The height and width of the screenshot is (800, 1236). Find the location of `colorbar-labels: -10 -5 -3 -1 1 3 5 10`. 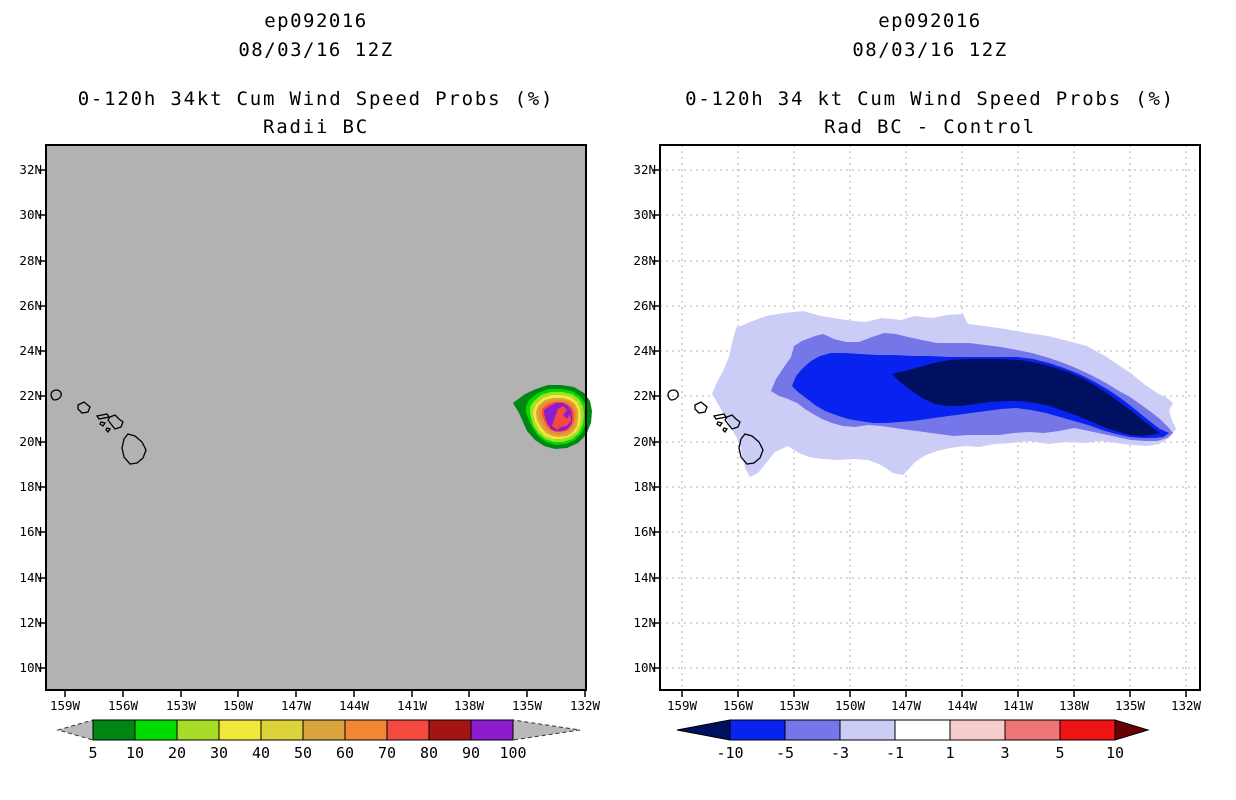

colorbar-labels: -10 -5 -3 -1 1 3 5 10 is located at coordinates (920, 753).